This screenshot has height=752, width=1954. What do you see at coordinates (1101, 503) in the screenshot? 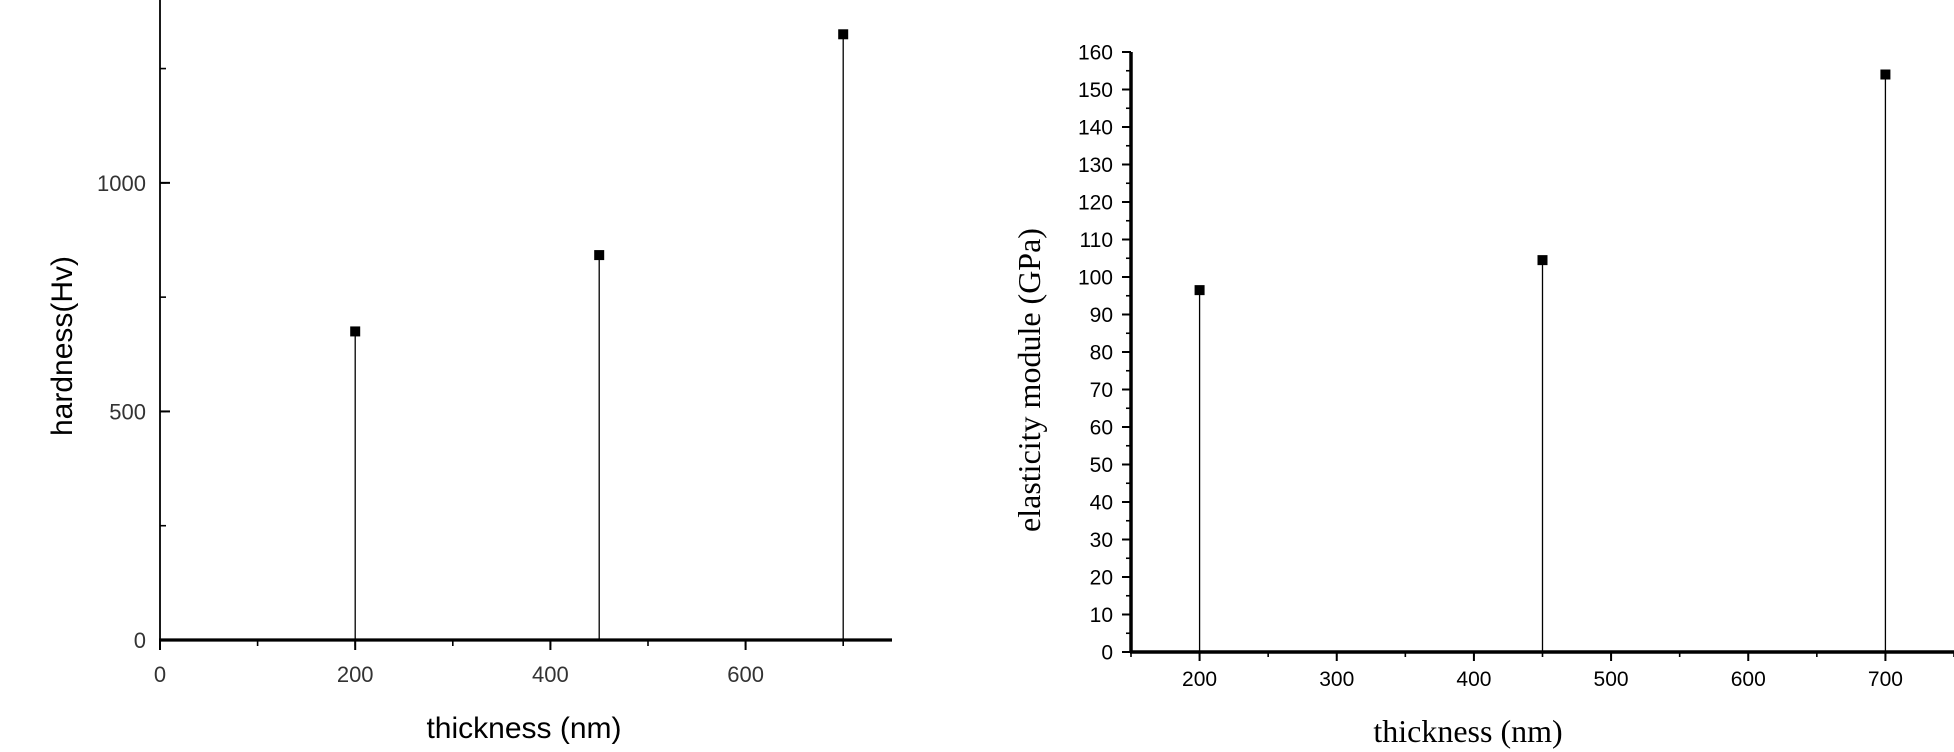
I see `elasticity-chart-y-tick-label: 40` at bounding box center [1101, 503].